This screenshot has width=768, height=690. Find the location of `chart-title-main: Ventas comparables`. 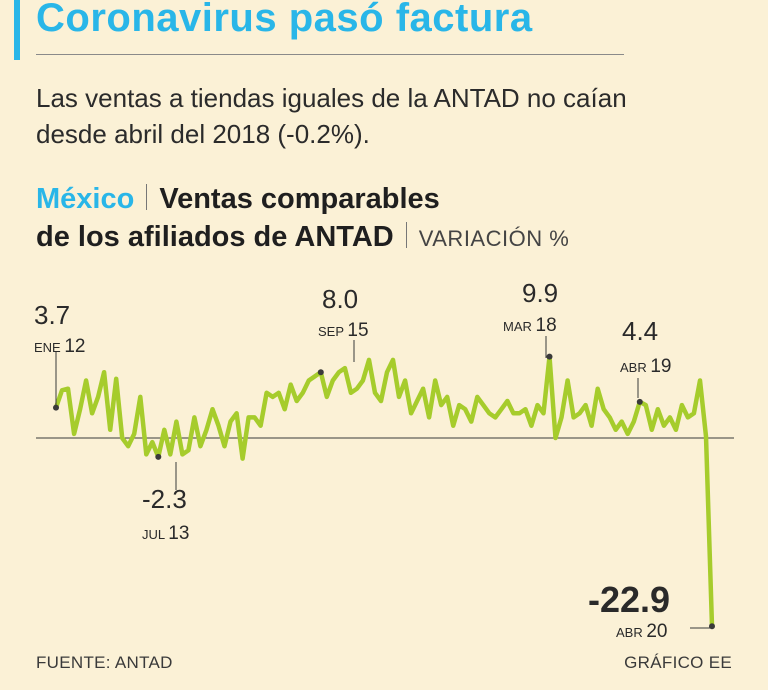

chart-title-main: Ventas comparables is located at coordinates (299, 199).